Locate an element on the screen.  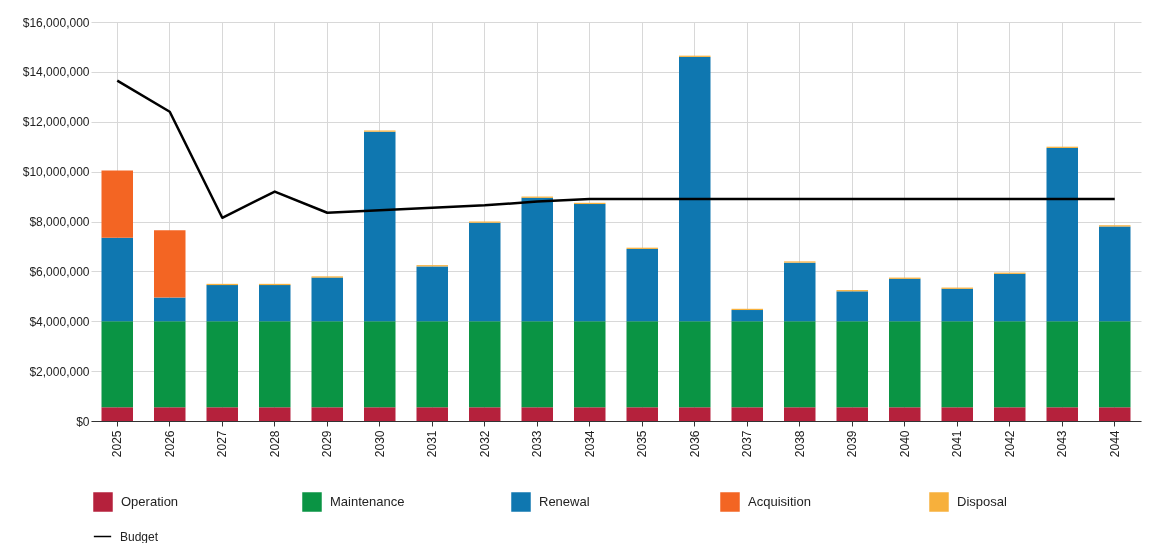
x-tick-label: 2038 is located at coordinates (799, 444).